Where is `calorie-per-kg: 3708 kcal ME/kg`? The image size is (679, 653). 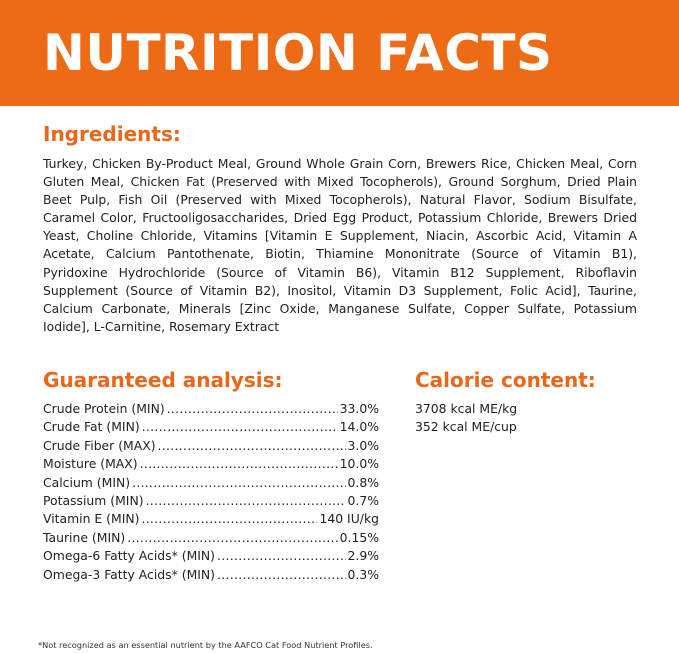 calorie-per-kg: 3708 kcal ME/kg is located at coordinates (466, 408).